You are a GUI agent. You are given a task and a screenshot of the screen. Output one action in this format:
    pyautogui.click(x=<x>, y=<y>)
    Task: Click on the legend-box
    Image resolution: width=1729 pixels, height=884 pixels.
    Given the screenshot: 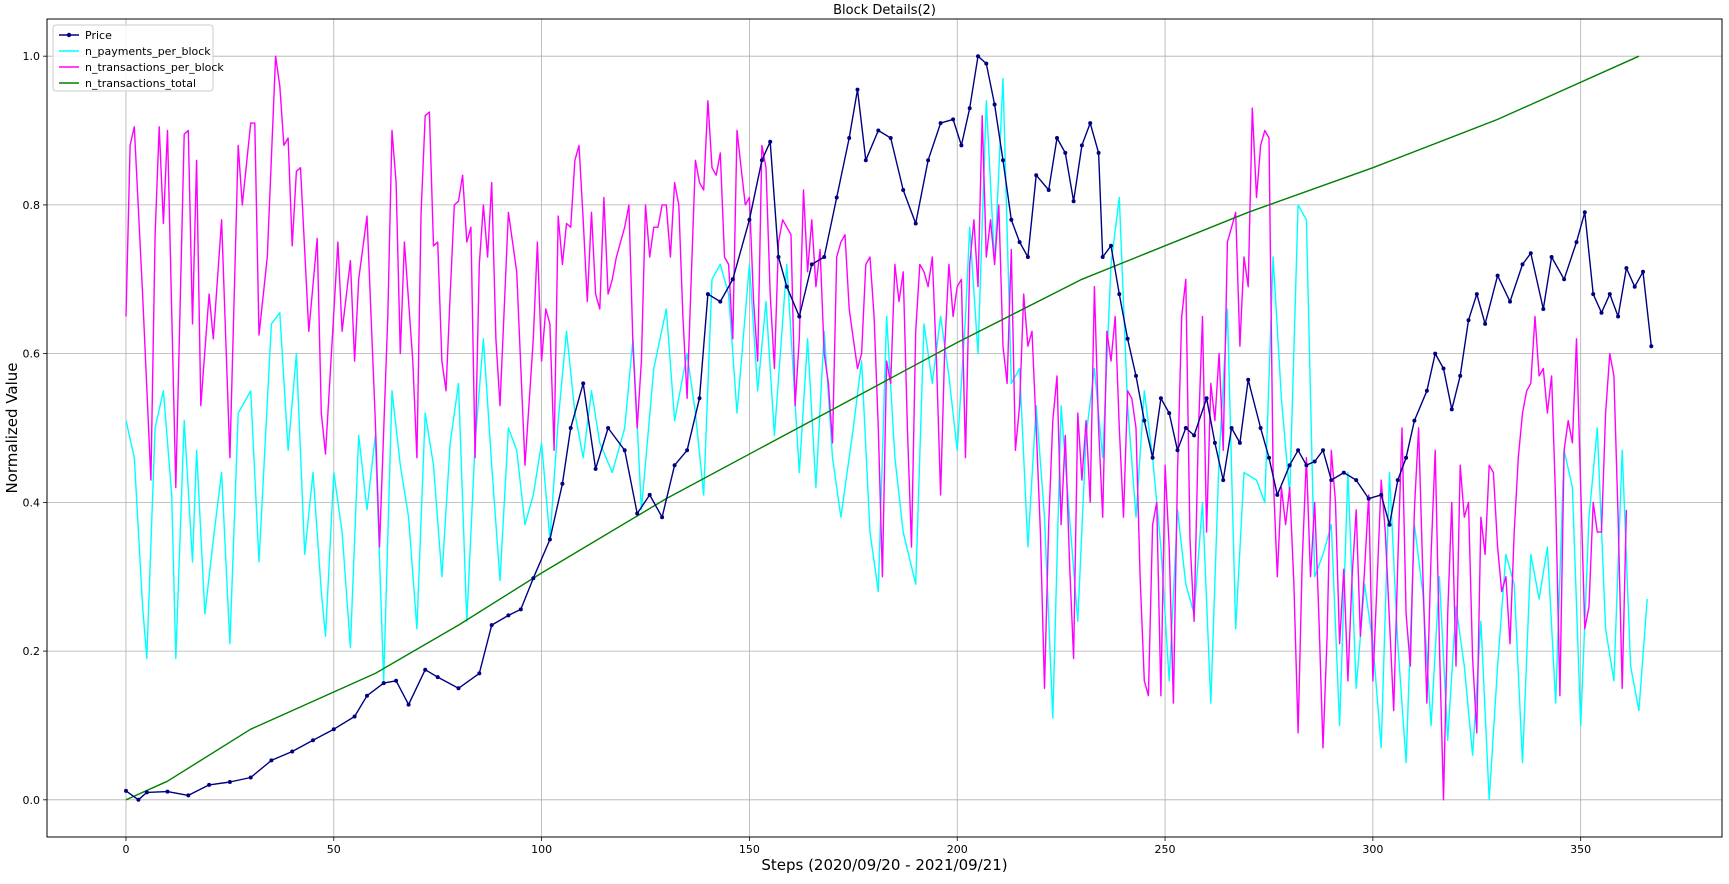 What is the action you would take?
    pyautogui.click(x=133, y=58)
    